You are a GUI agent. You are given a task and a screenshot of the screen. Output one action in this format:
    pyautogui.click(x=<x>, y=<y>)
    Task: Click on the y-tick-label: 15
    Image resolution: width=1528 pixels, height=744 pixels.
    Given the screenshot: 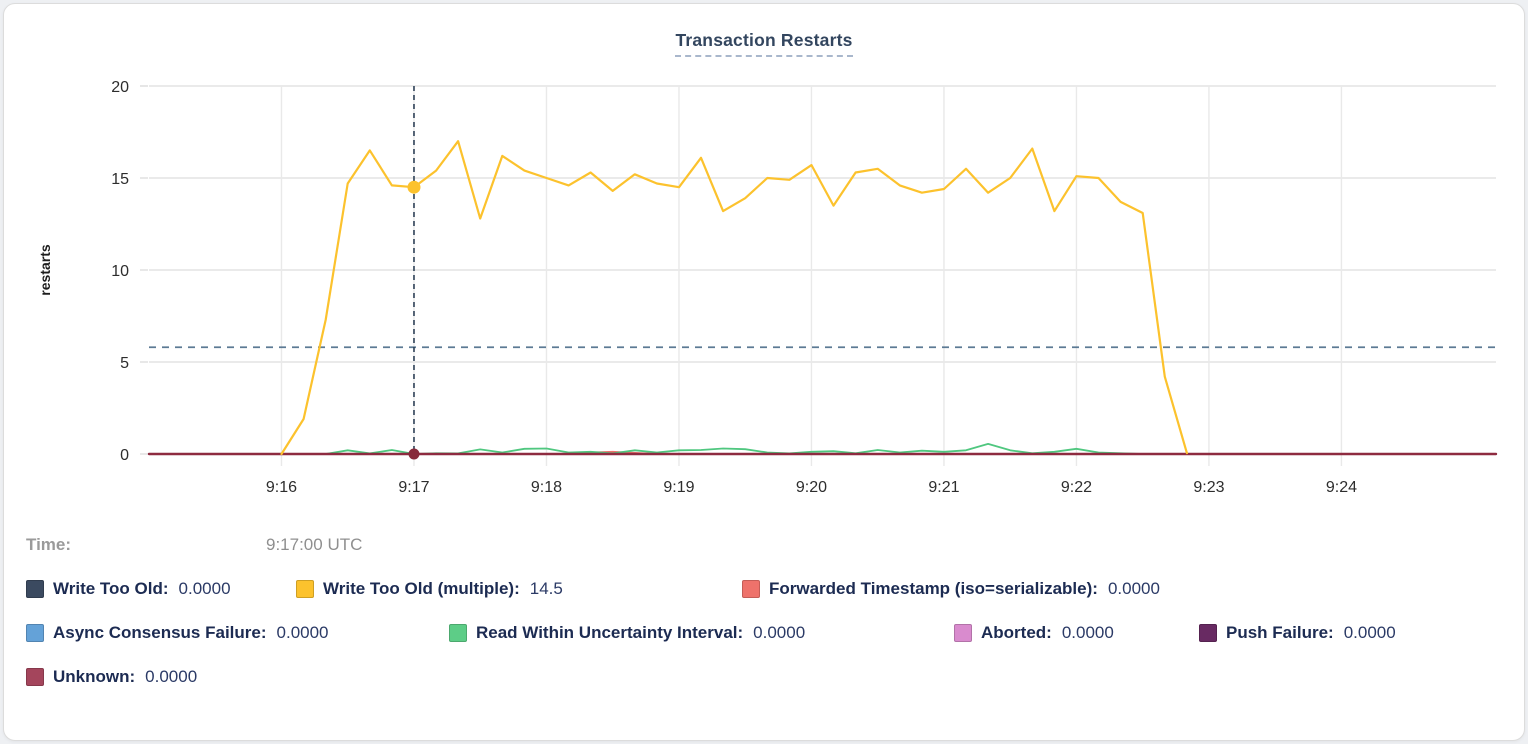 What is the action you would take?
    pyautogui.click(x=120, y=179)
    